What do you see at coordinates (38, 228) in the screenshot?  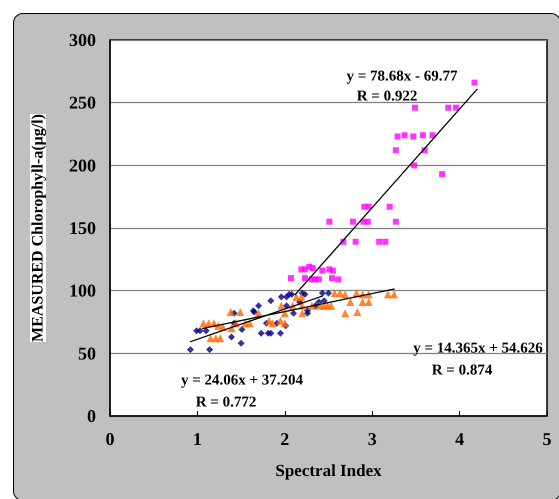 I see `y-axis-title: MEASURED Chlorophyll-a(μg/l)` at bounding box center [38, 228].